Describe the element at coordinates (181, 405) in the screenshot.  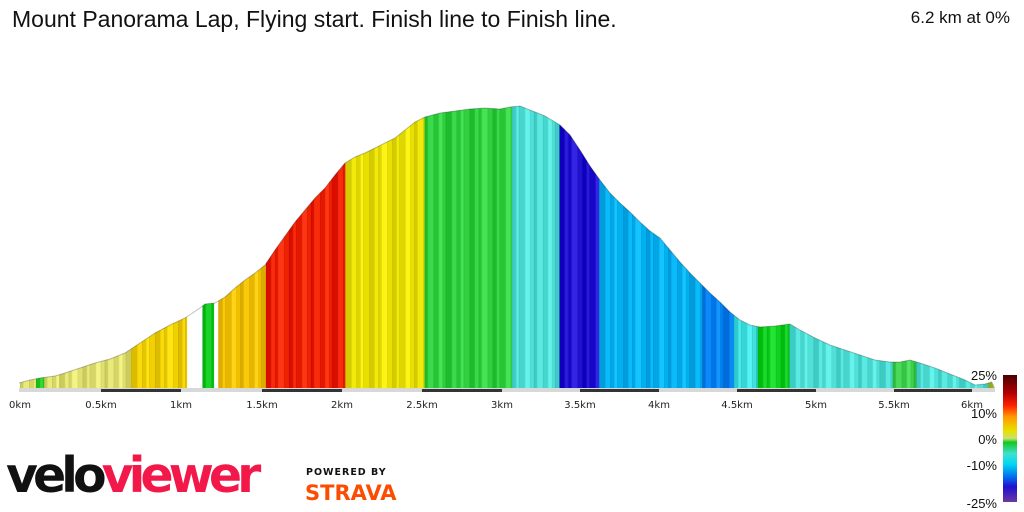
I see `x-tick-label: 1km` at that location.